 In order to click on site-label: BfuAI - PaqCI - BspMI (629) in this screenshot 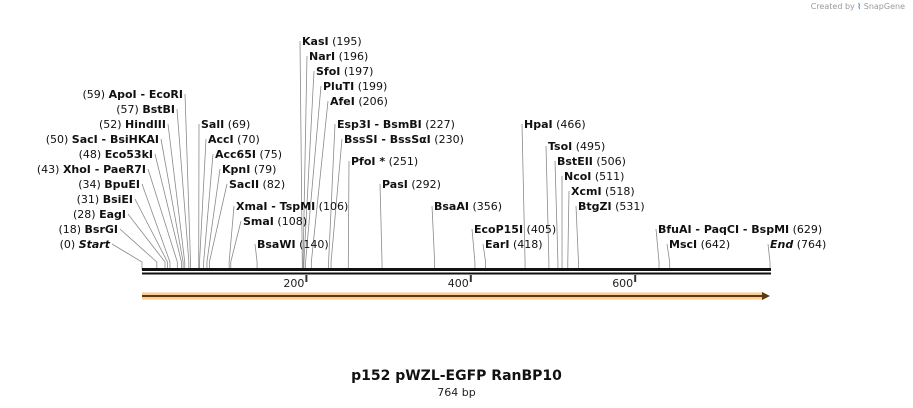, I will do `click(740, 229)`.